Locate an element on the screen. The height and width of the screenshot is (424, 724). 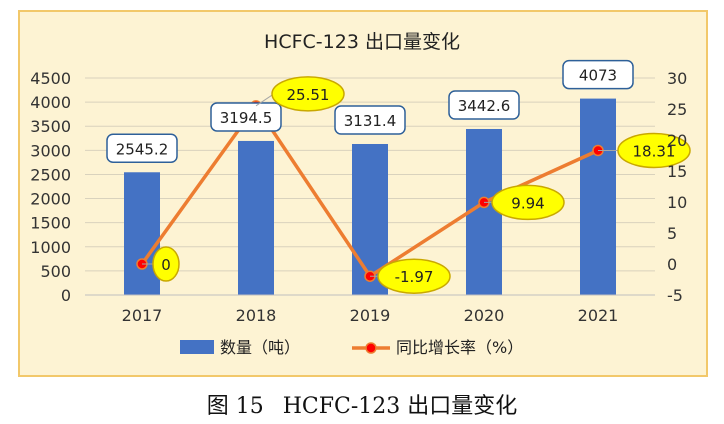
bar-value-label: 3131.4 is located at coordinates (370, 121).